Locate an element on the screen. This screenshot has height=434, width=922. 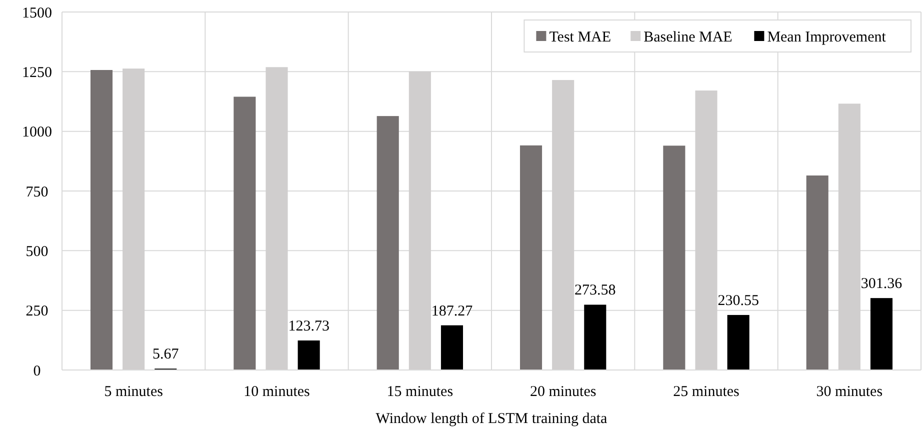
data-label: 187.27 is located at coordinates (452, 311).